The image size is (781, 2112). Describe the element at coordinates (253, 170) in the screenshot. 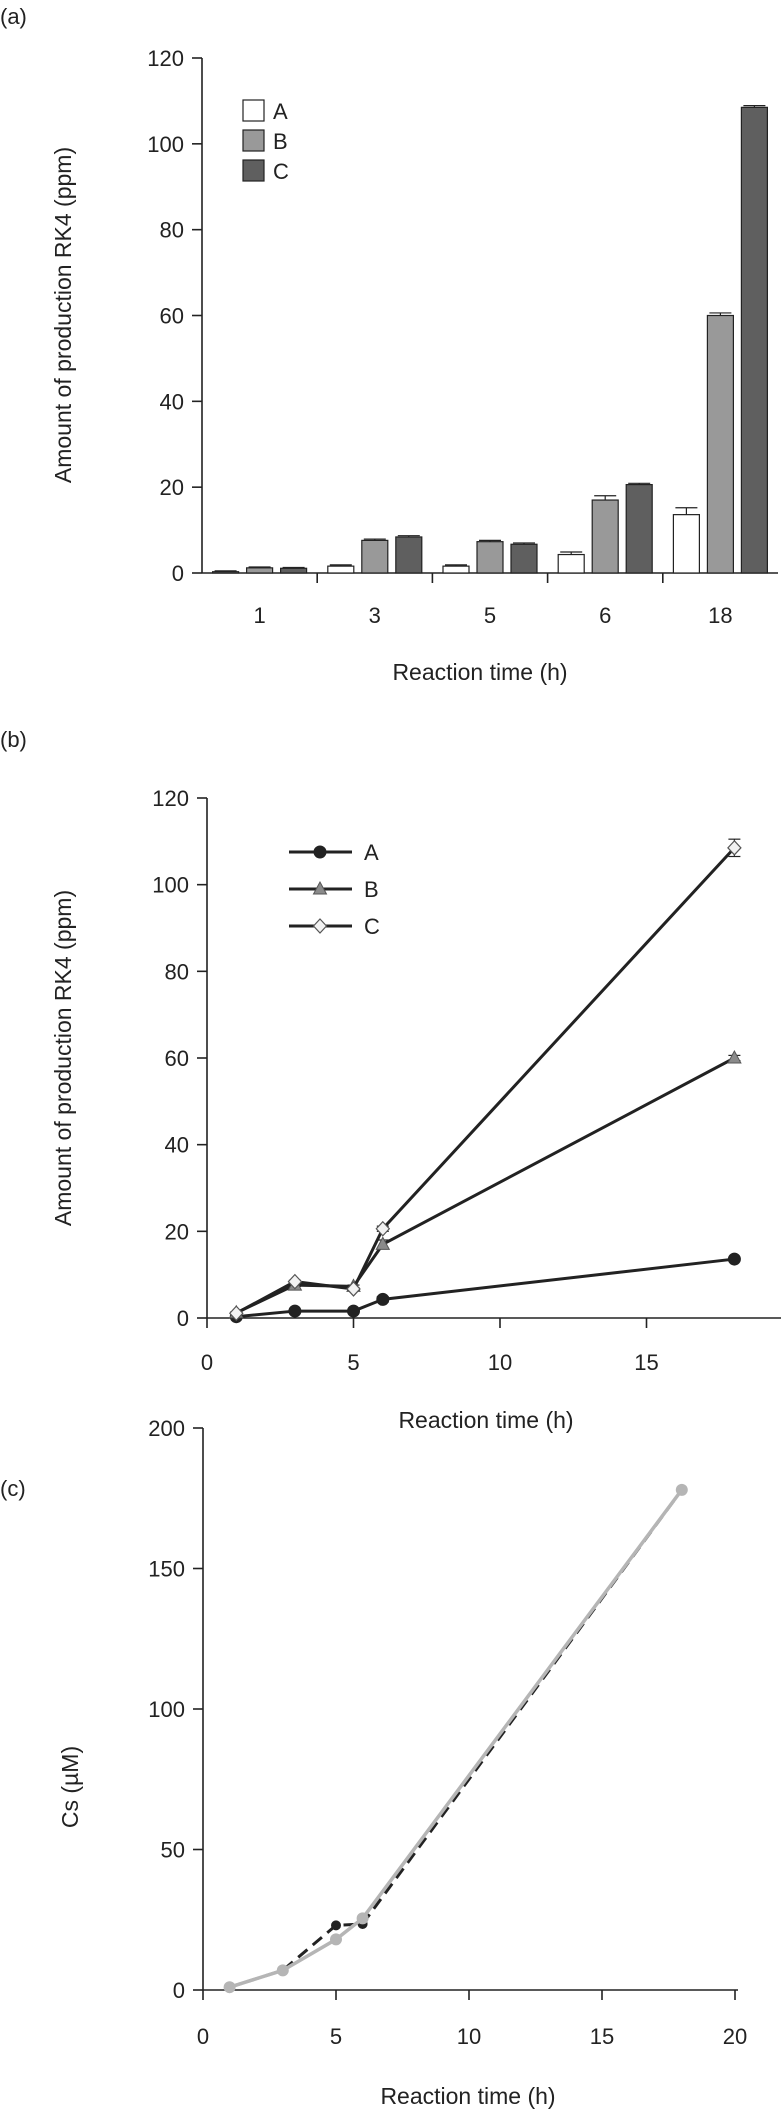

I see `panel-a-legend-swatch-c` at that location.